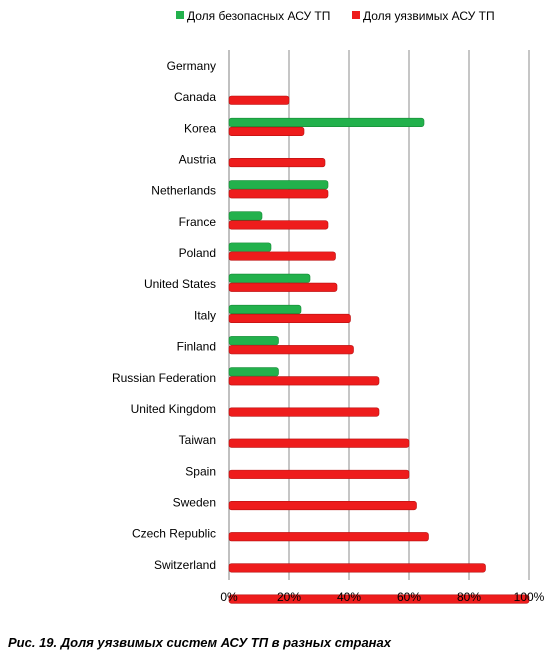 The height and width of the screenshot is (653, 555). Describe the element at coordinates (200, 128) in the screenshot. I see `category-label: Korea` at that location.